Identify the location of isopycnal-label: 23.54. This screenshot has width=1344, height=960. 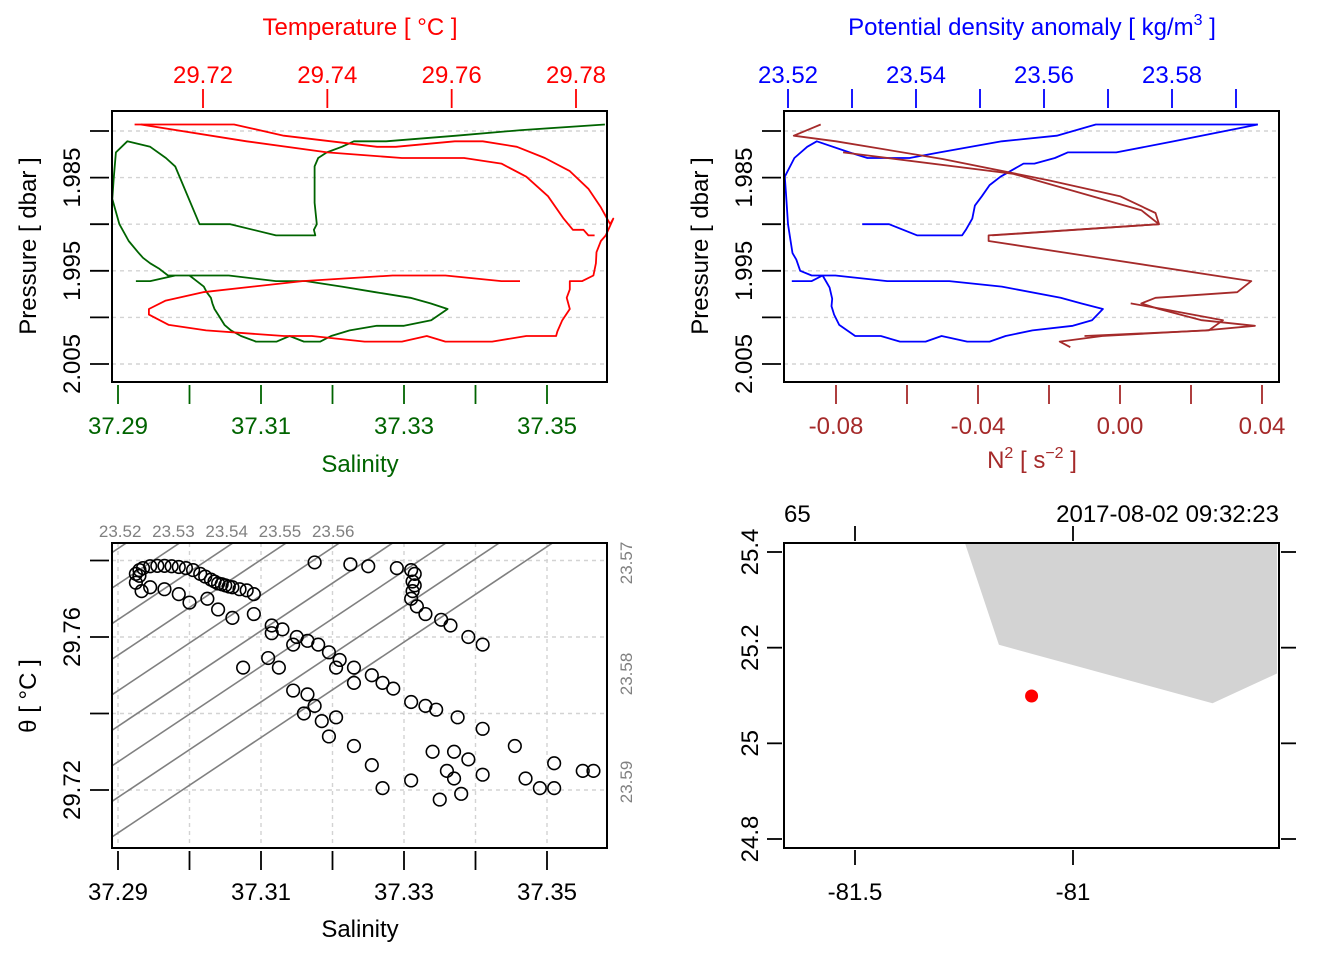
(226, 531).